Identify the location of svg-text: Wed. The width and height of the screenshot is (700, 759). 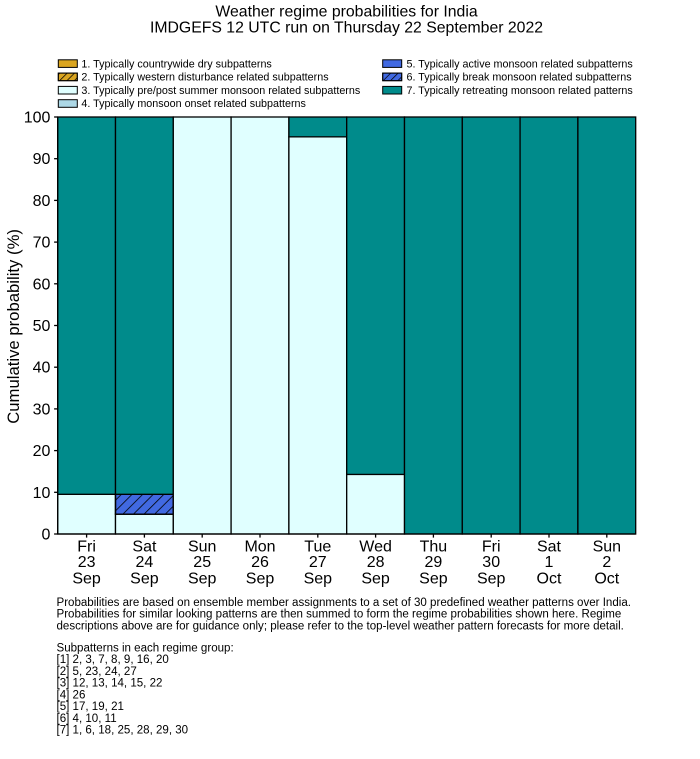
(375, 546).